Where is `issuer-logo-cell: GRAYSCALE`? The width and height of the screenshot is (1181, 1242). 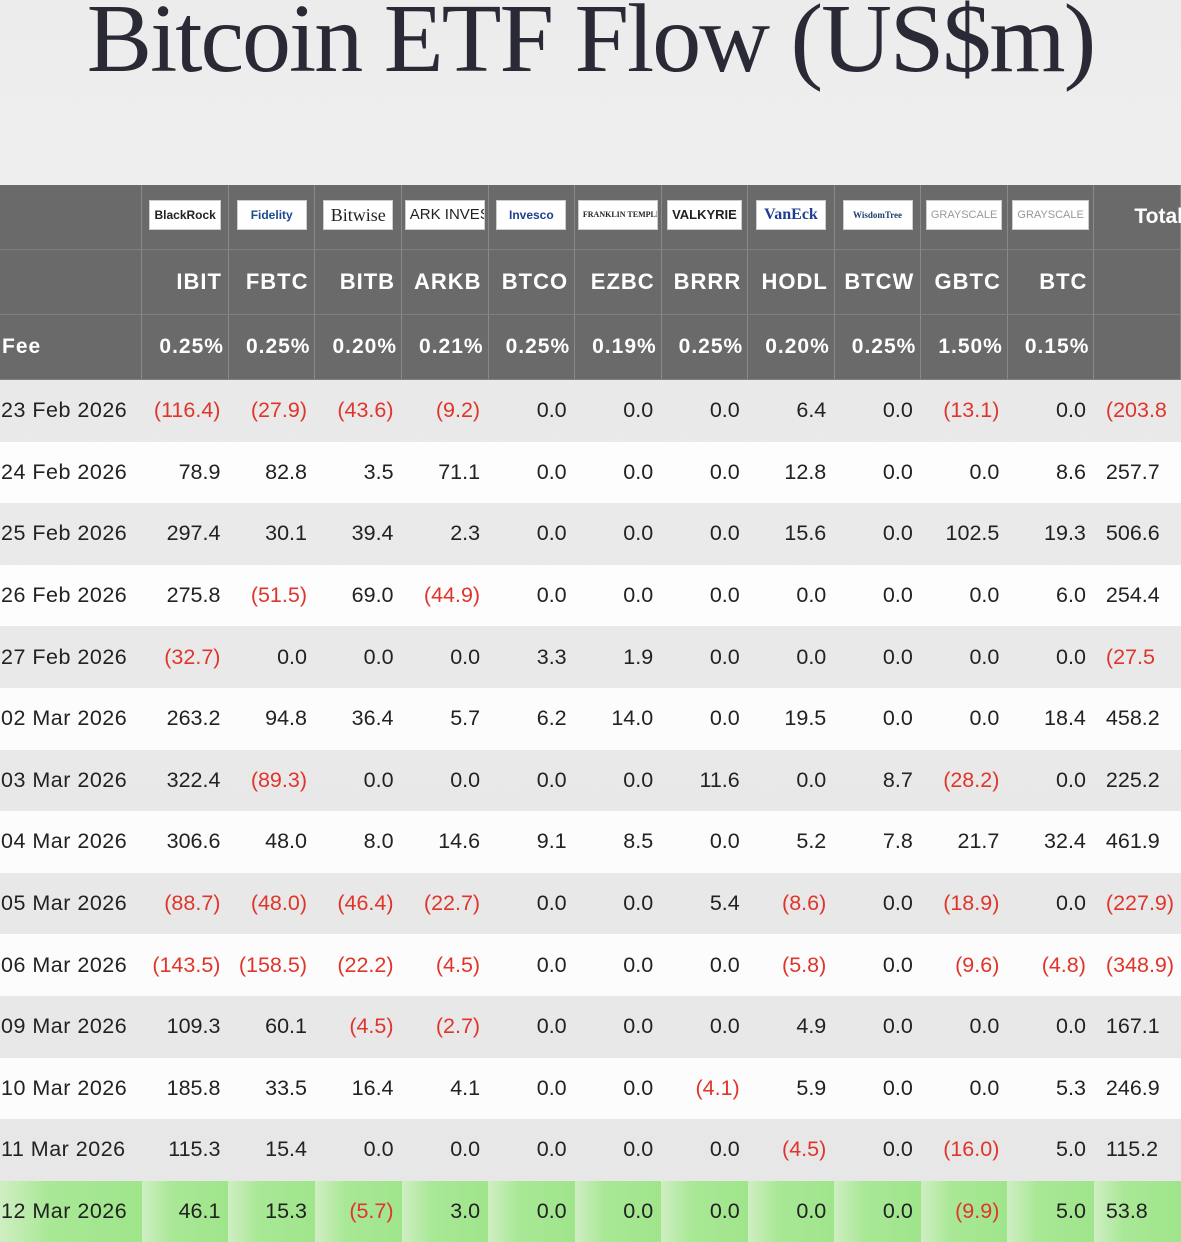
issuer-logo-cell: GRAYSCALE is located at coordinates (1050, 217).